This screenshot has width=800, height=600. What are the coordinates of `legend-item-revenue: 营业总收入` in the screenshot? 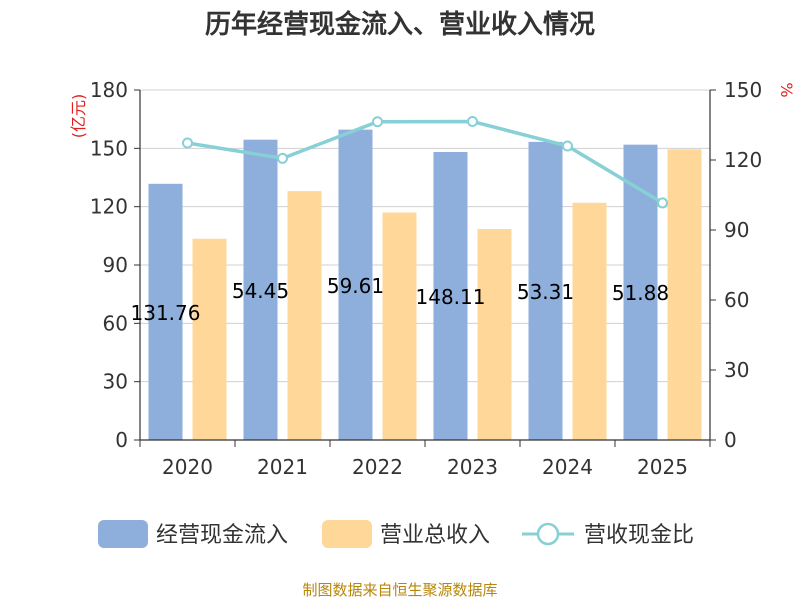 It's located at (406, 534).